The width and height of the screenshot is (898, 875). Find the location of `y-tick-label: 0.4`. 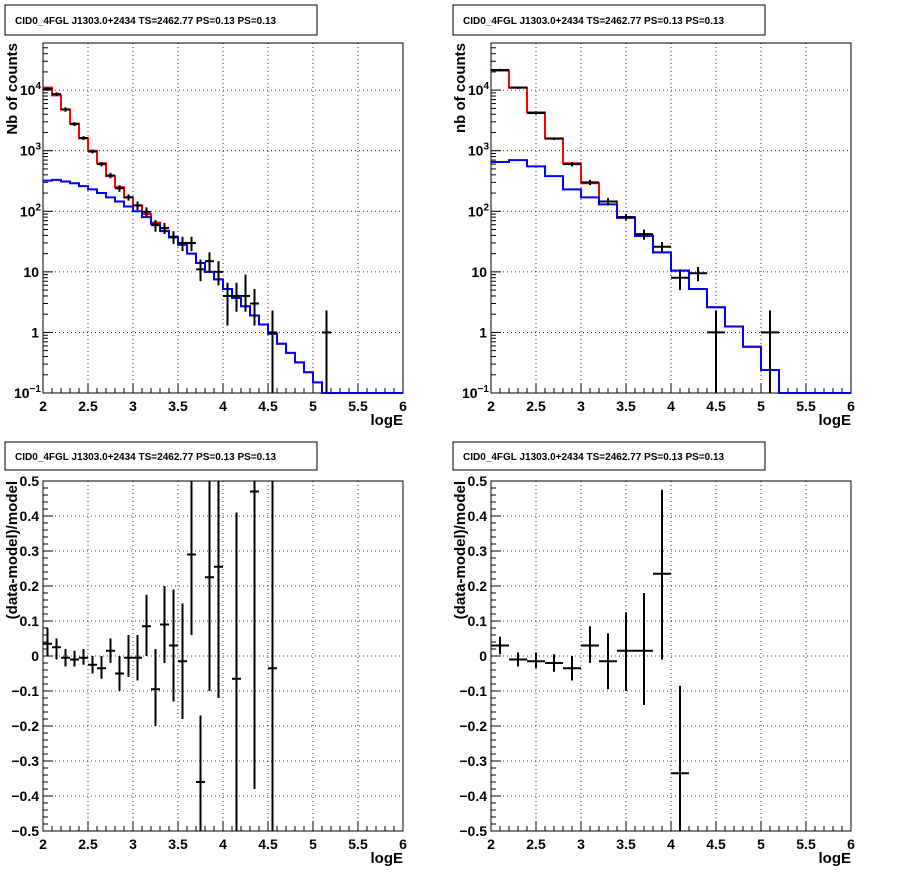

y-tick-label: 0.4 is located at coordinates (30, 516).